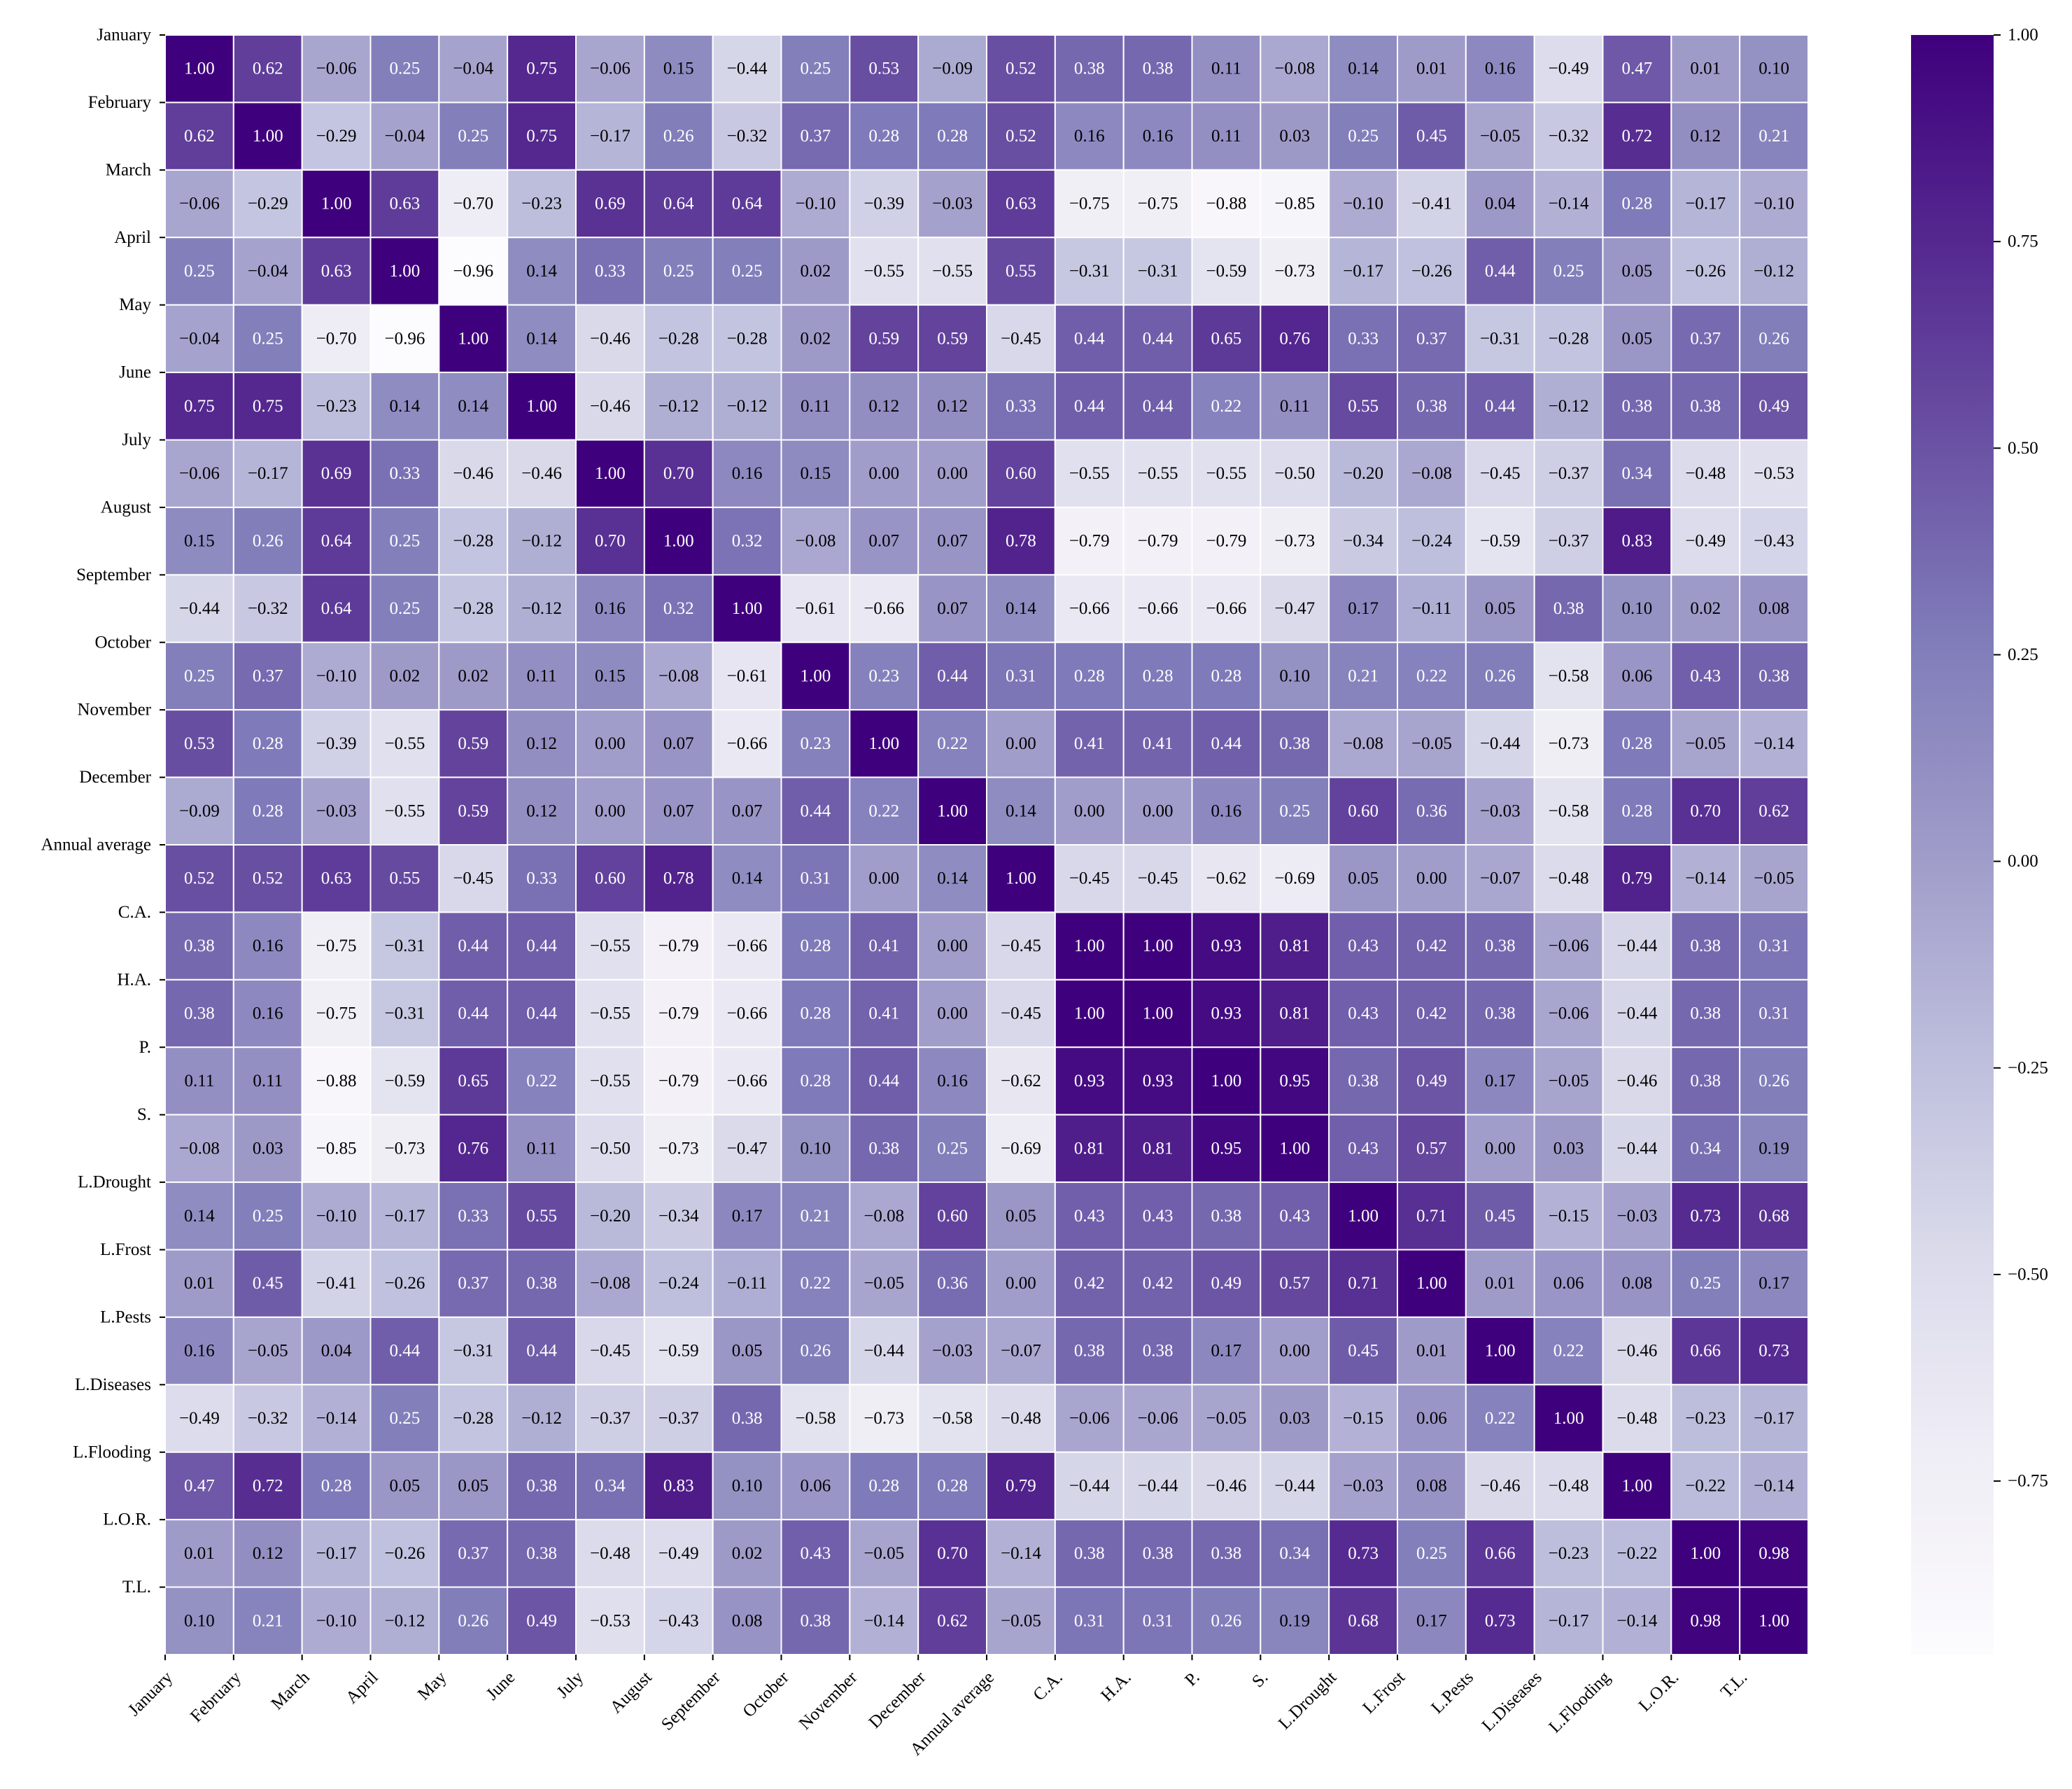 The image size is (2072, 1789). I want to click on cell-value-label: 0.65, so click(473, 1081).